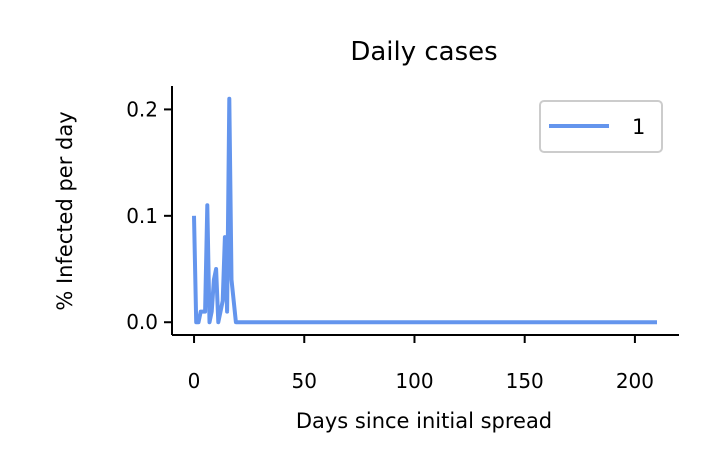 Image resolution: width=708 pixels, height=472 pixels. Describe the element at coordinates (635, 381) in the screenshot. I see `x-tick-label: 200` at that location.